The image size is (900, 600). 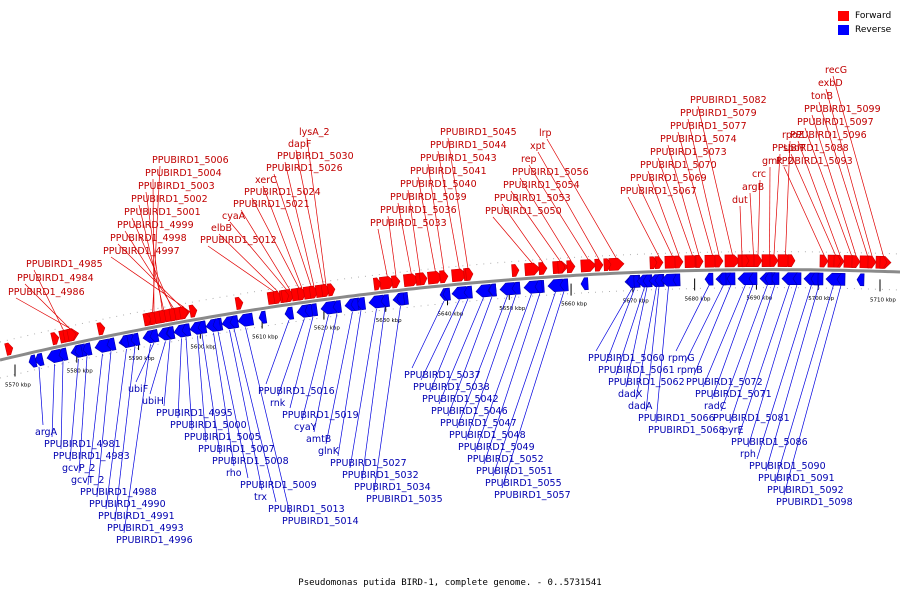 What do you see at coordinates (814, 161) in the screenshot?
I see `forward-gene-label: PPUBIRD1_5093` at bounding box center [814, 161].